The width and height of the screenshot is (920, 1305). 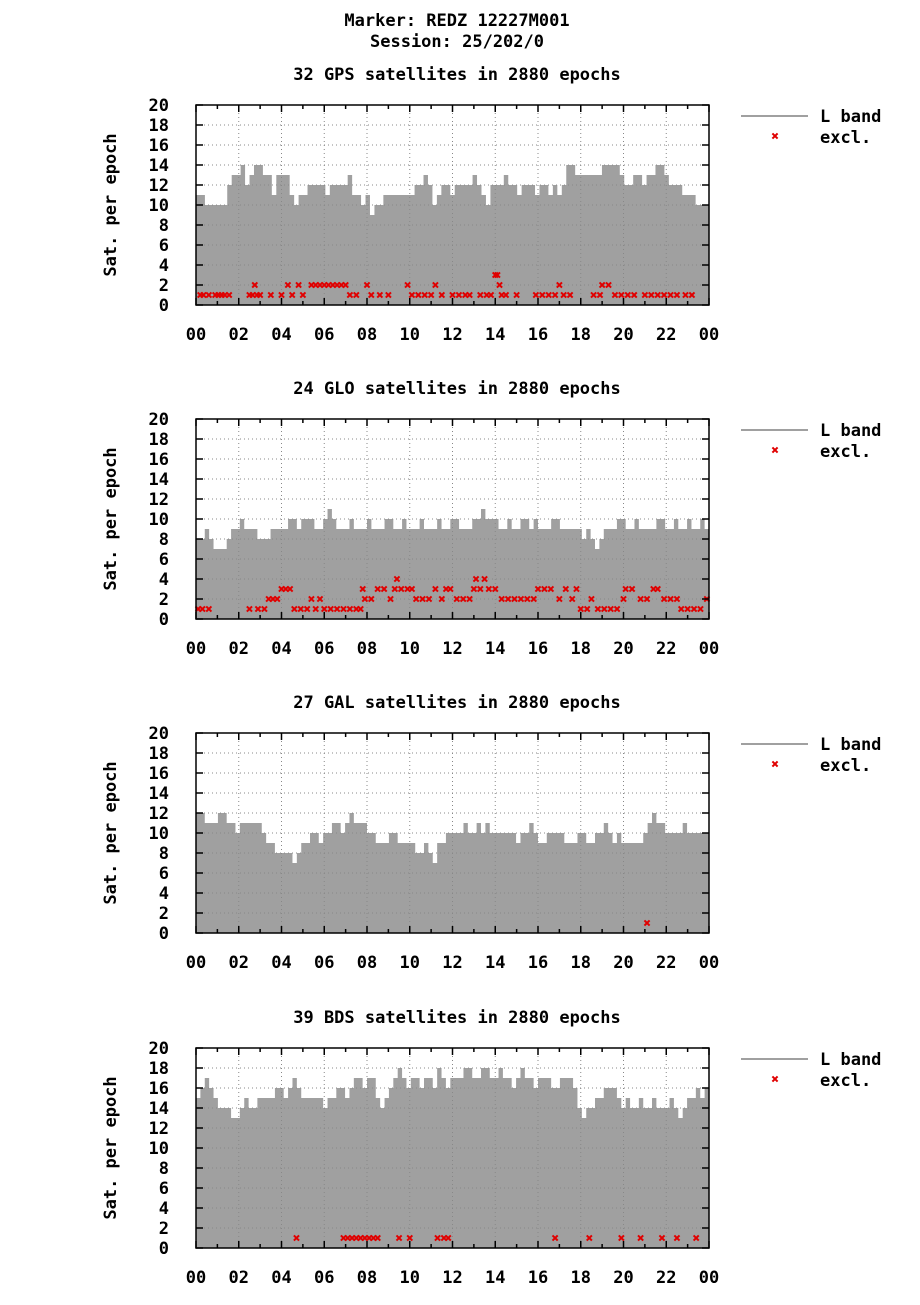 What do you see at coordinates (457, 75) in the screenshot?
I see `chart-title: 32 GPS satellites in 2880 epochs` at bounding box center [457, 75].